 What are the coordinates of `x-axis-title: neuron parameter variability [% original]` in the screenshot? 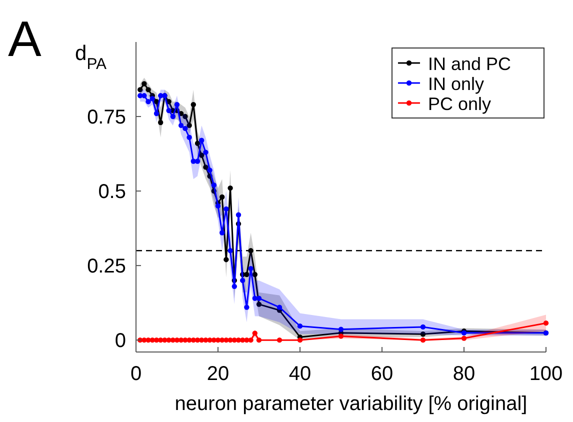 It's located at (351, 404).